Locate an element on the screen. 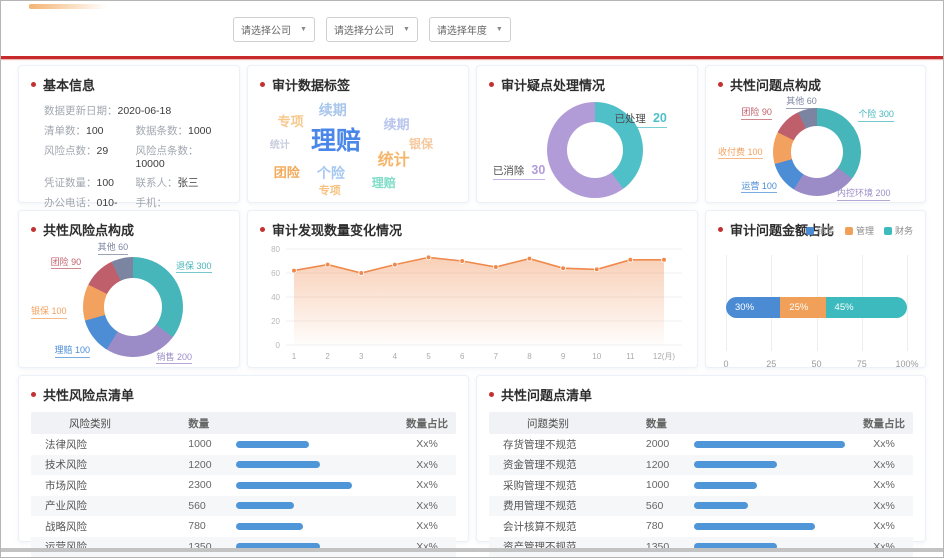 This screenshot has width=944, height=558. info-field: 清单数：100 is located at coordinates (90, 130).